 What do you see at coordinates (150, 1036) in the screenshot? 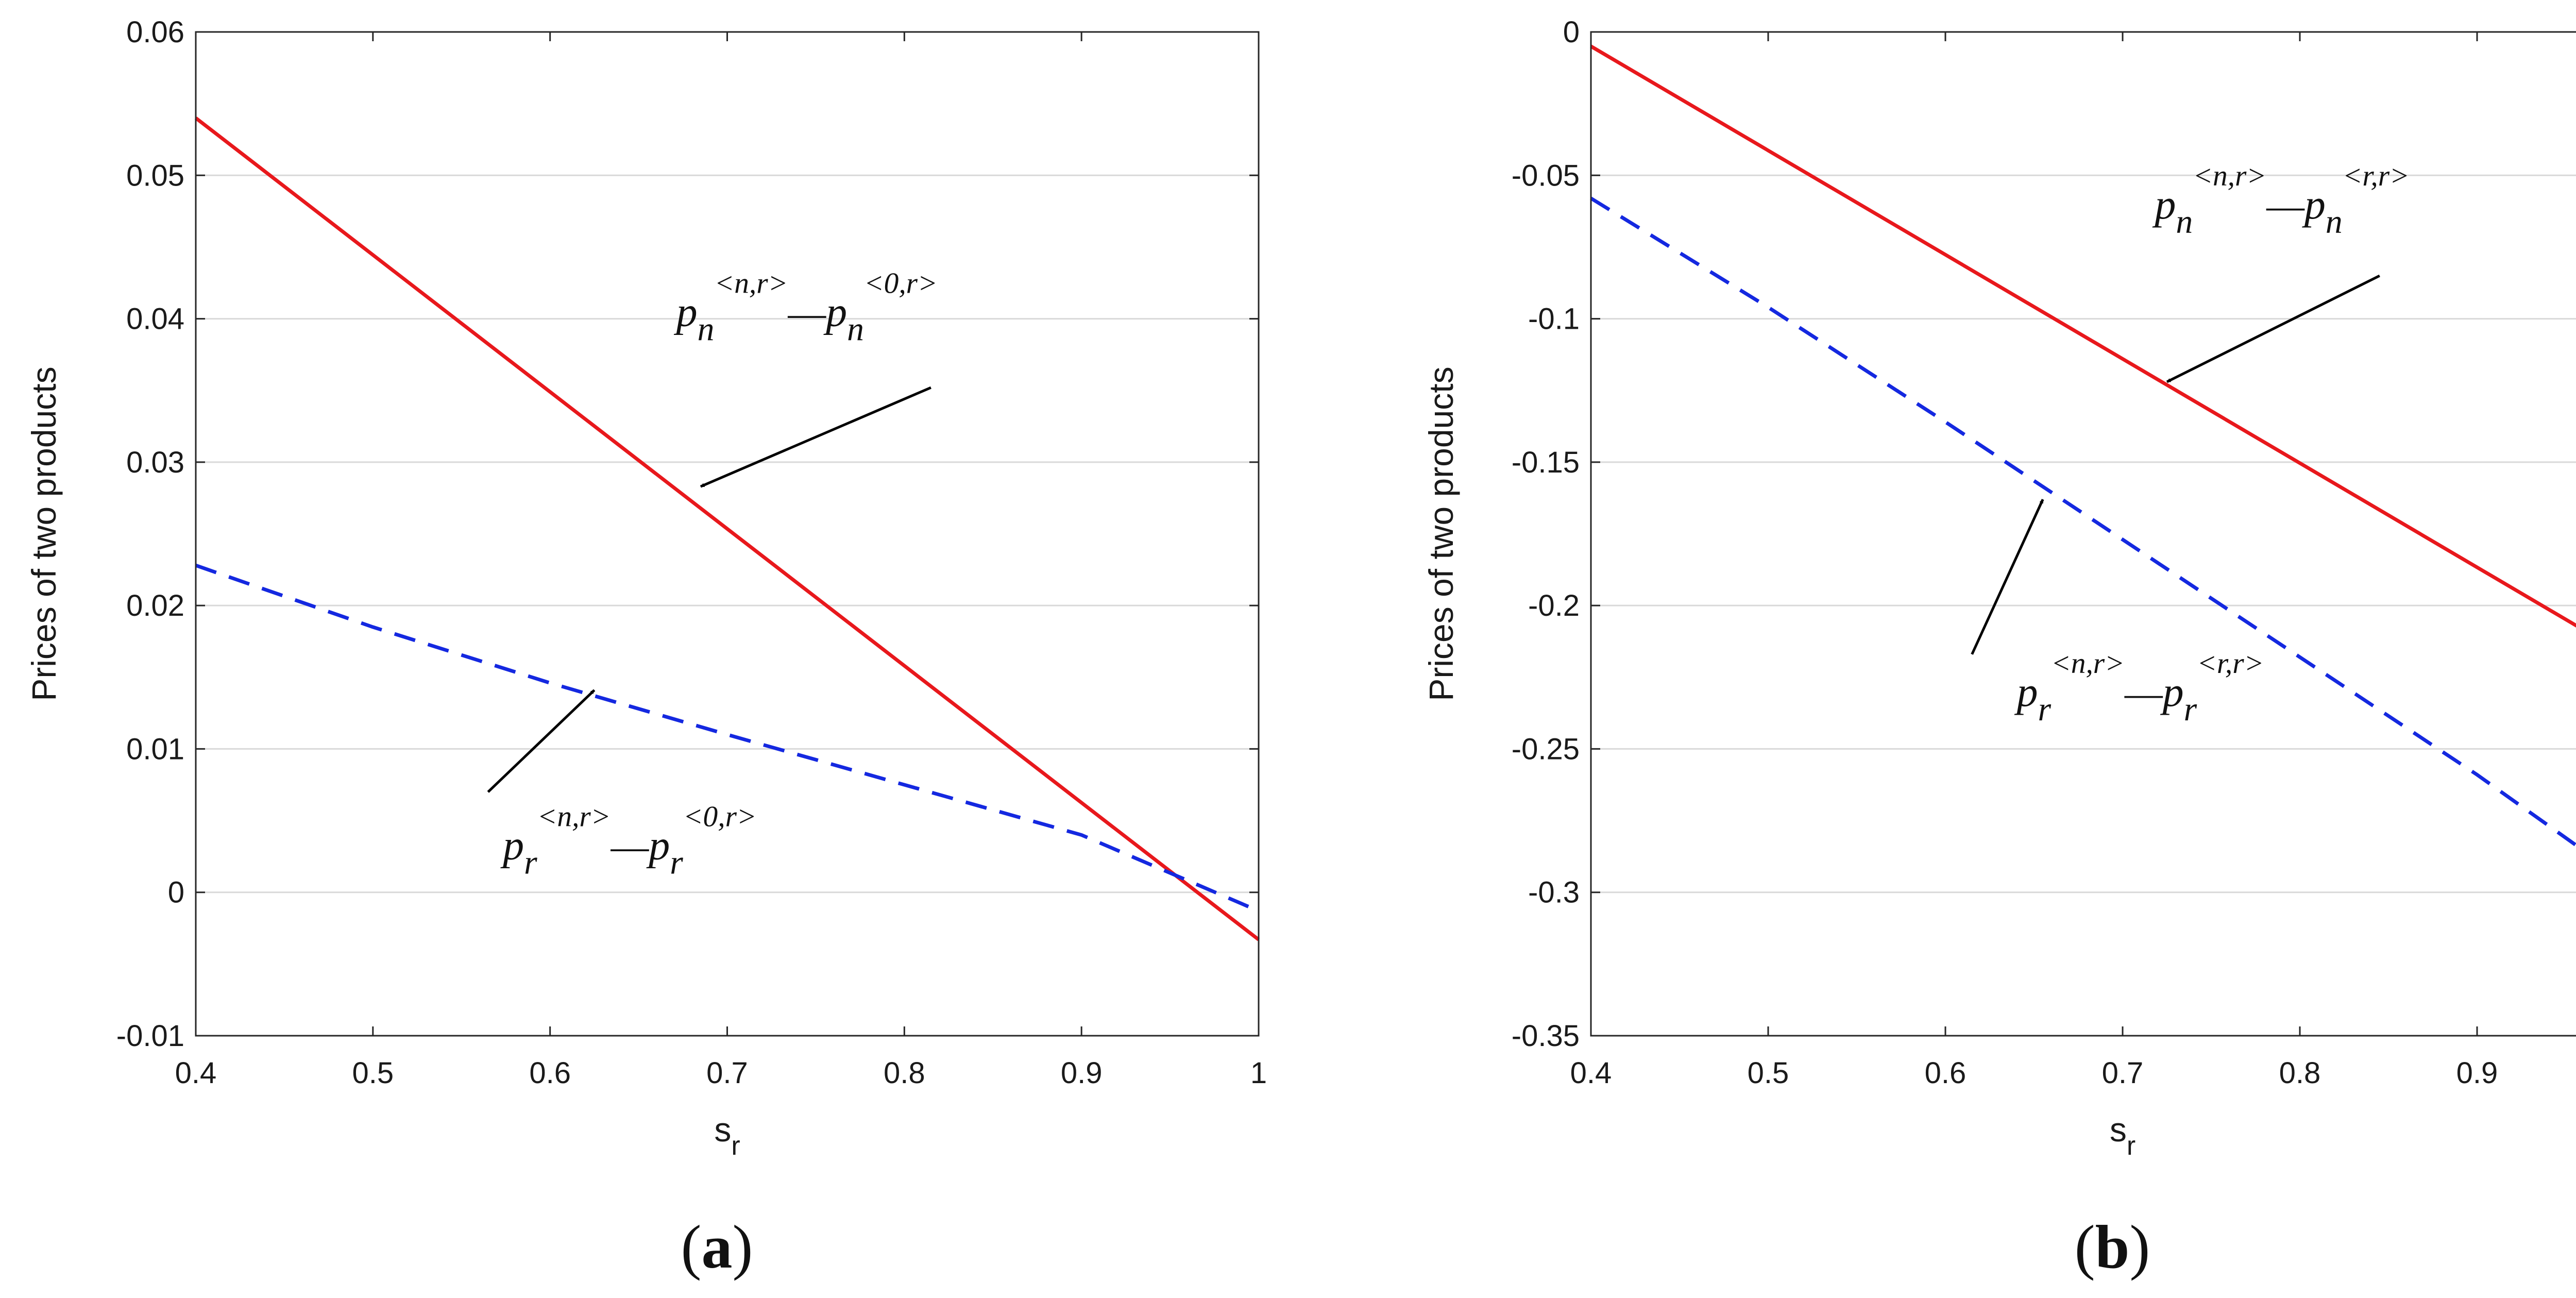
I see `charta-ytick-label: -0.01` at bounding box center [150, 1036].